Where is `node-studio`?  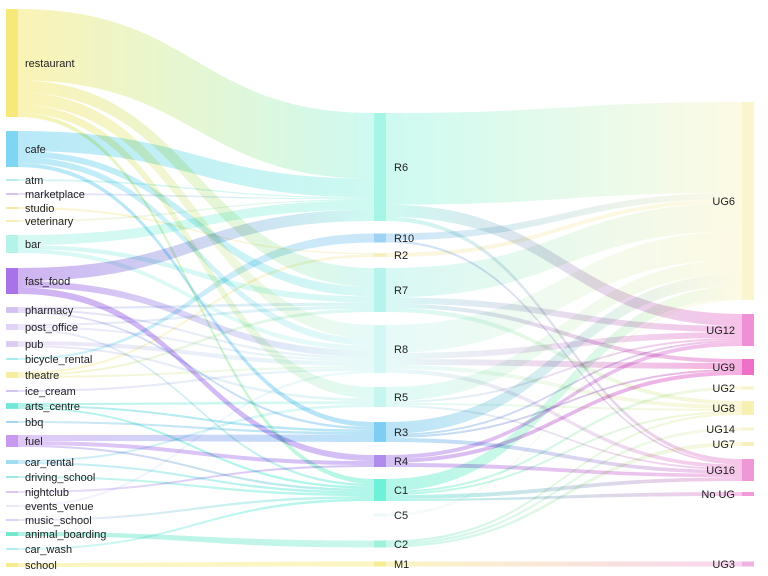 node-studio is located at coordinates (12, 208).